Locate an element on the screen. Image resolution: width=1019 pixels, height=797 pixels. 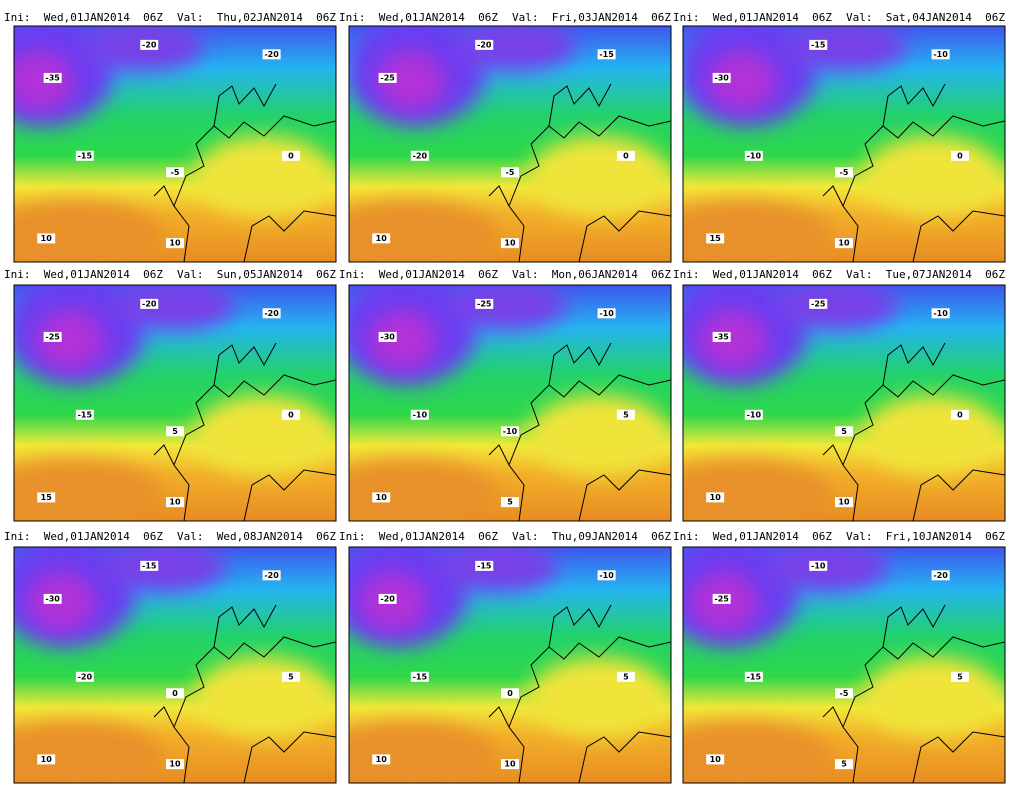
valid-time: Val: Sat,04JAN2014 06Z is located at coordinates (925, 17).